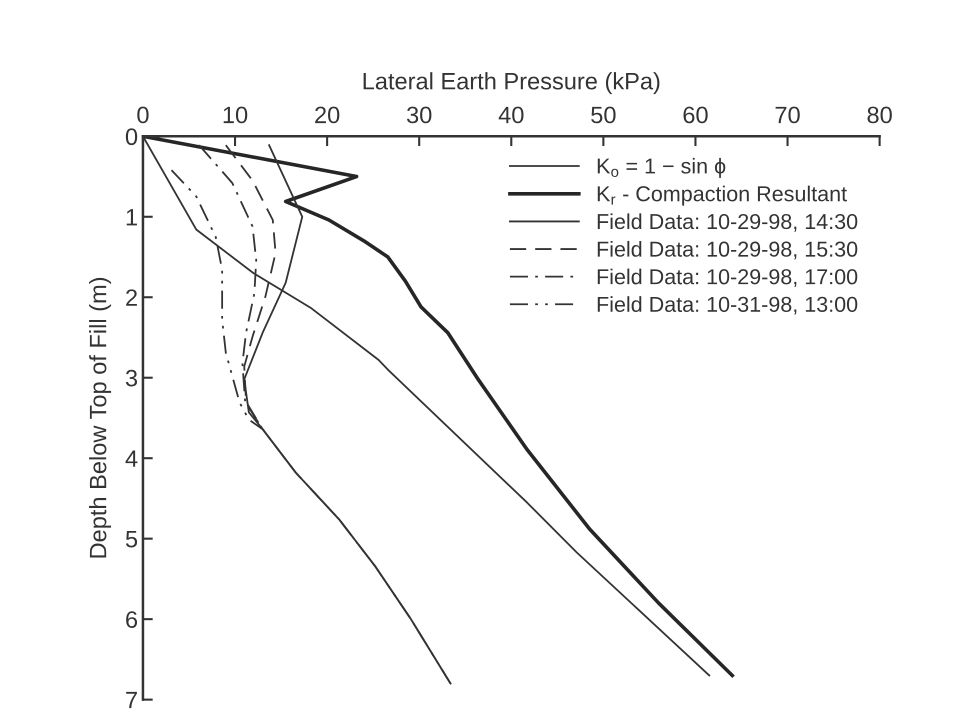 This screenshot has width=953, height=725. Describe the element at coordinates (880, 115) in the screenshot. I see `x-tick-label: 80` at that location.